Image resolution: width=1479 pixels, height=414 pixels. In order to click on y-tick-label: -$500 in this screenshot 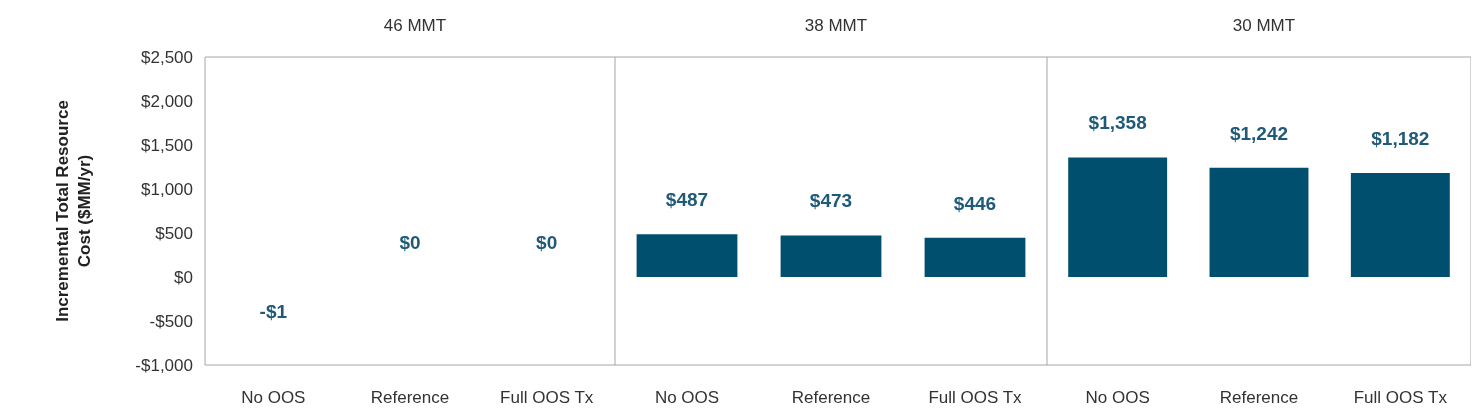, I will do `click(171, 321)`.